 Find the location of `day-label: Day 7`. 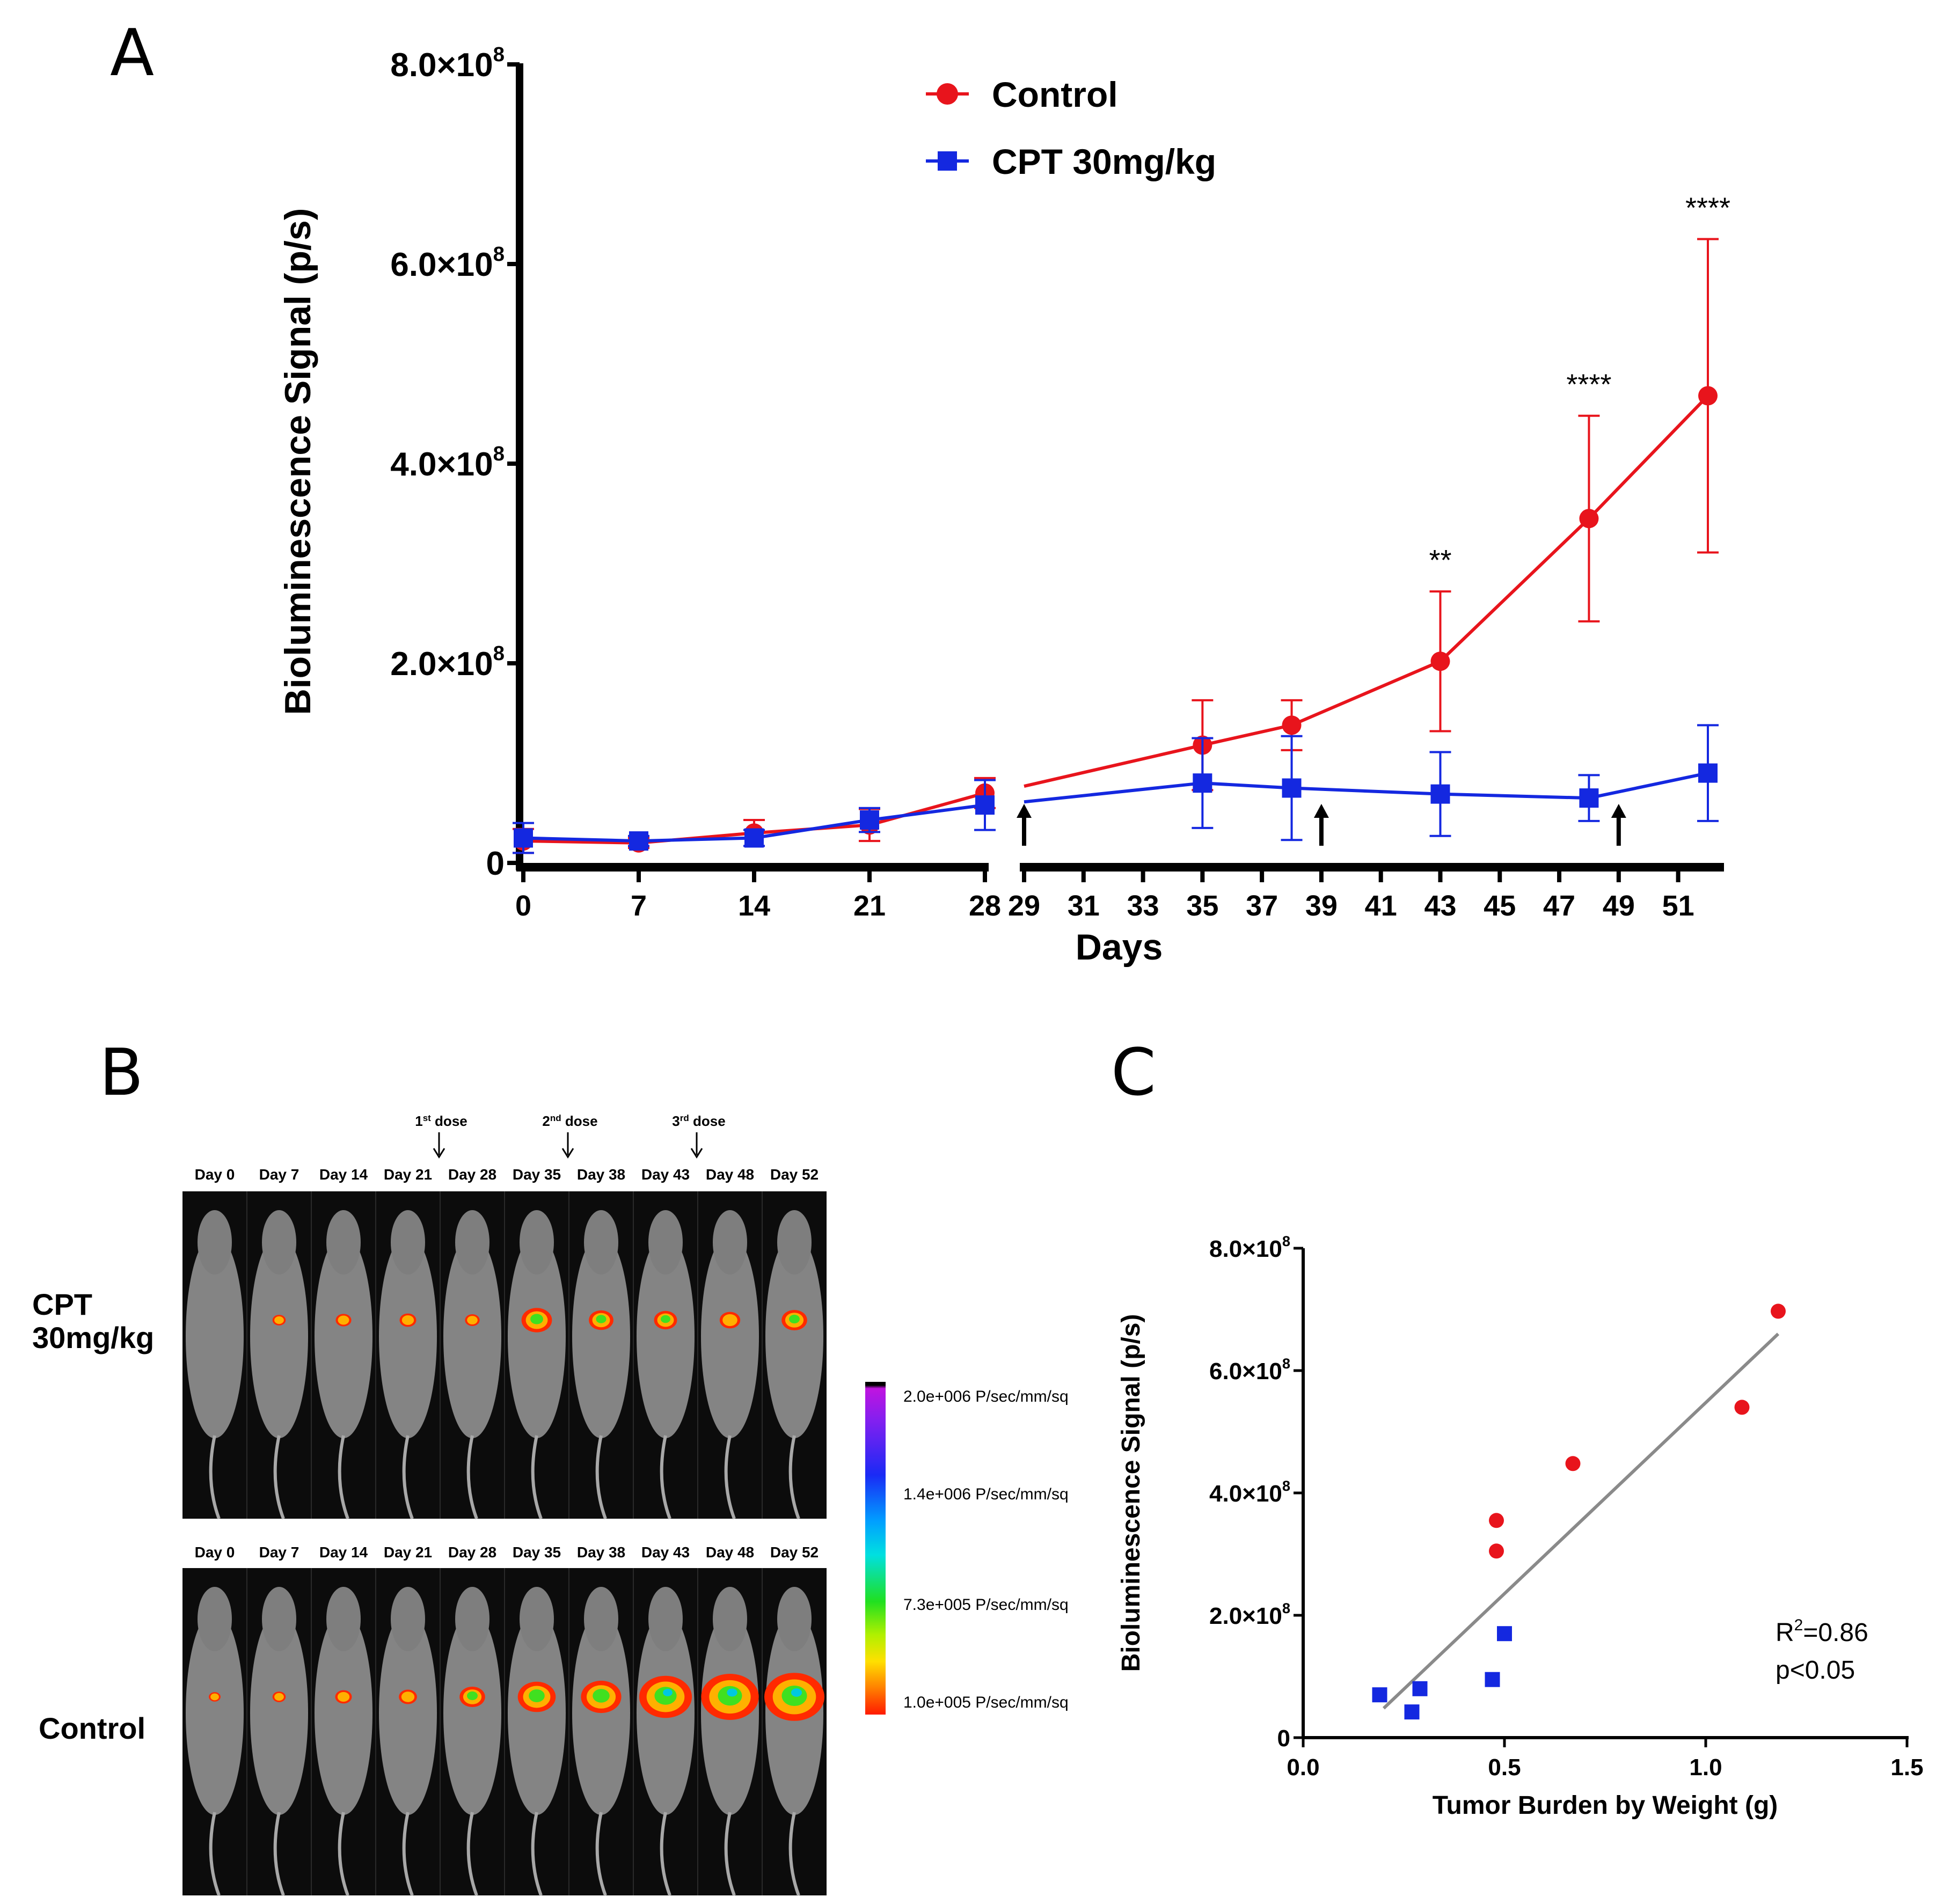

day-label: Day 7 is located at coordinates (279, 1552).